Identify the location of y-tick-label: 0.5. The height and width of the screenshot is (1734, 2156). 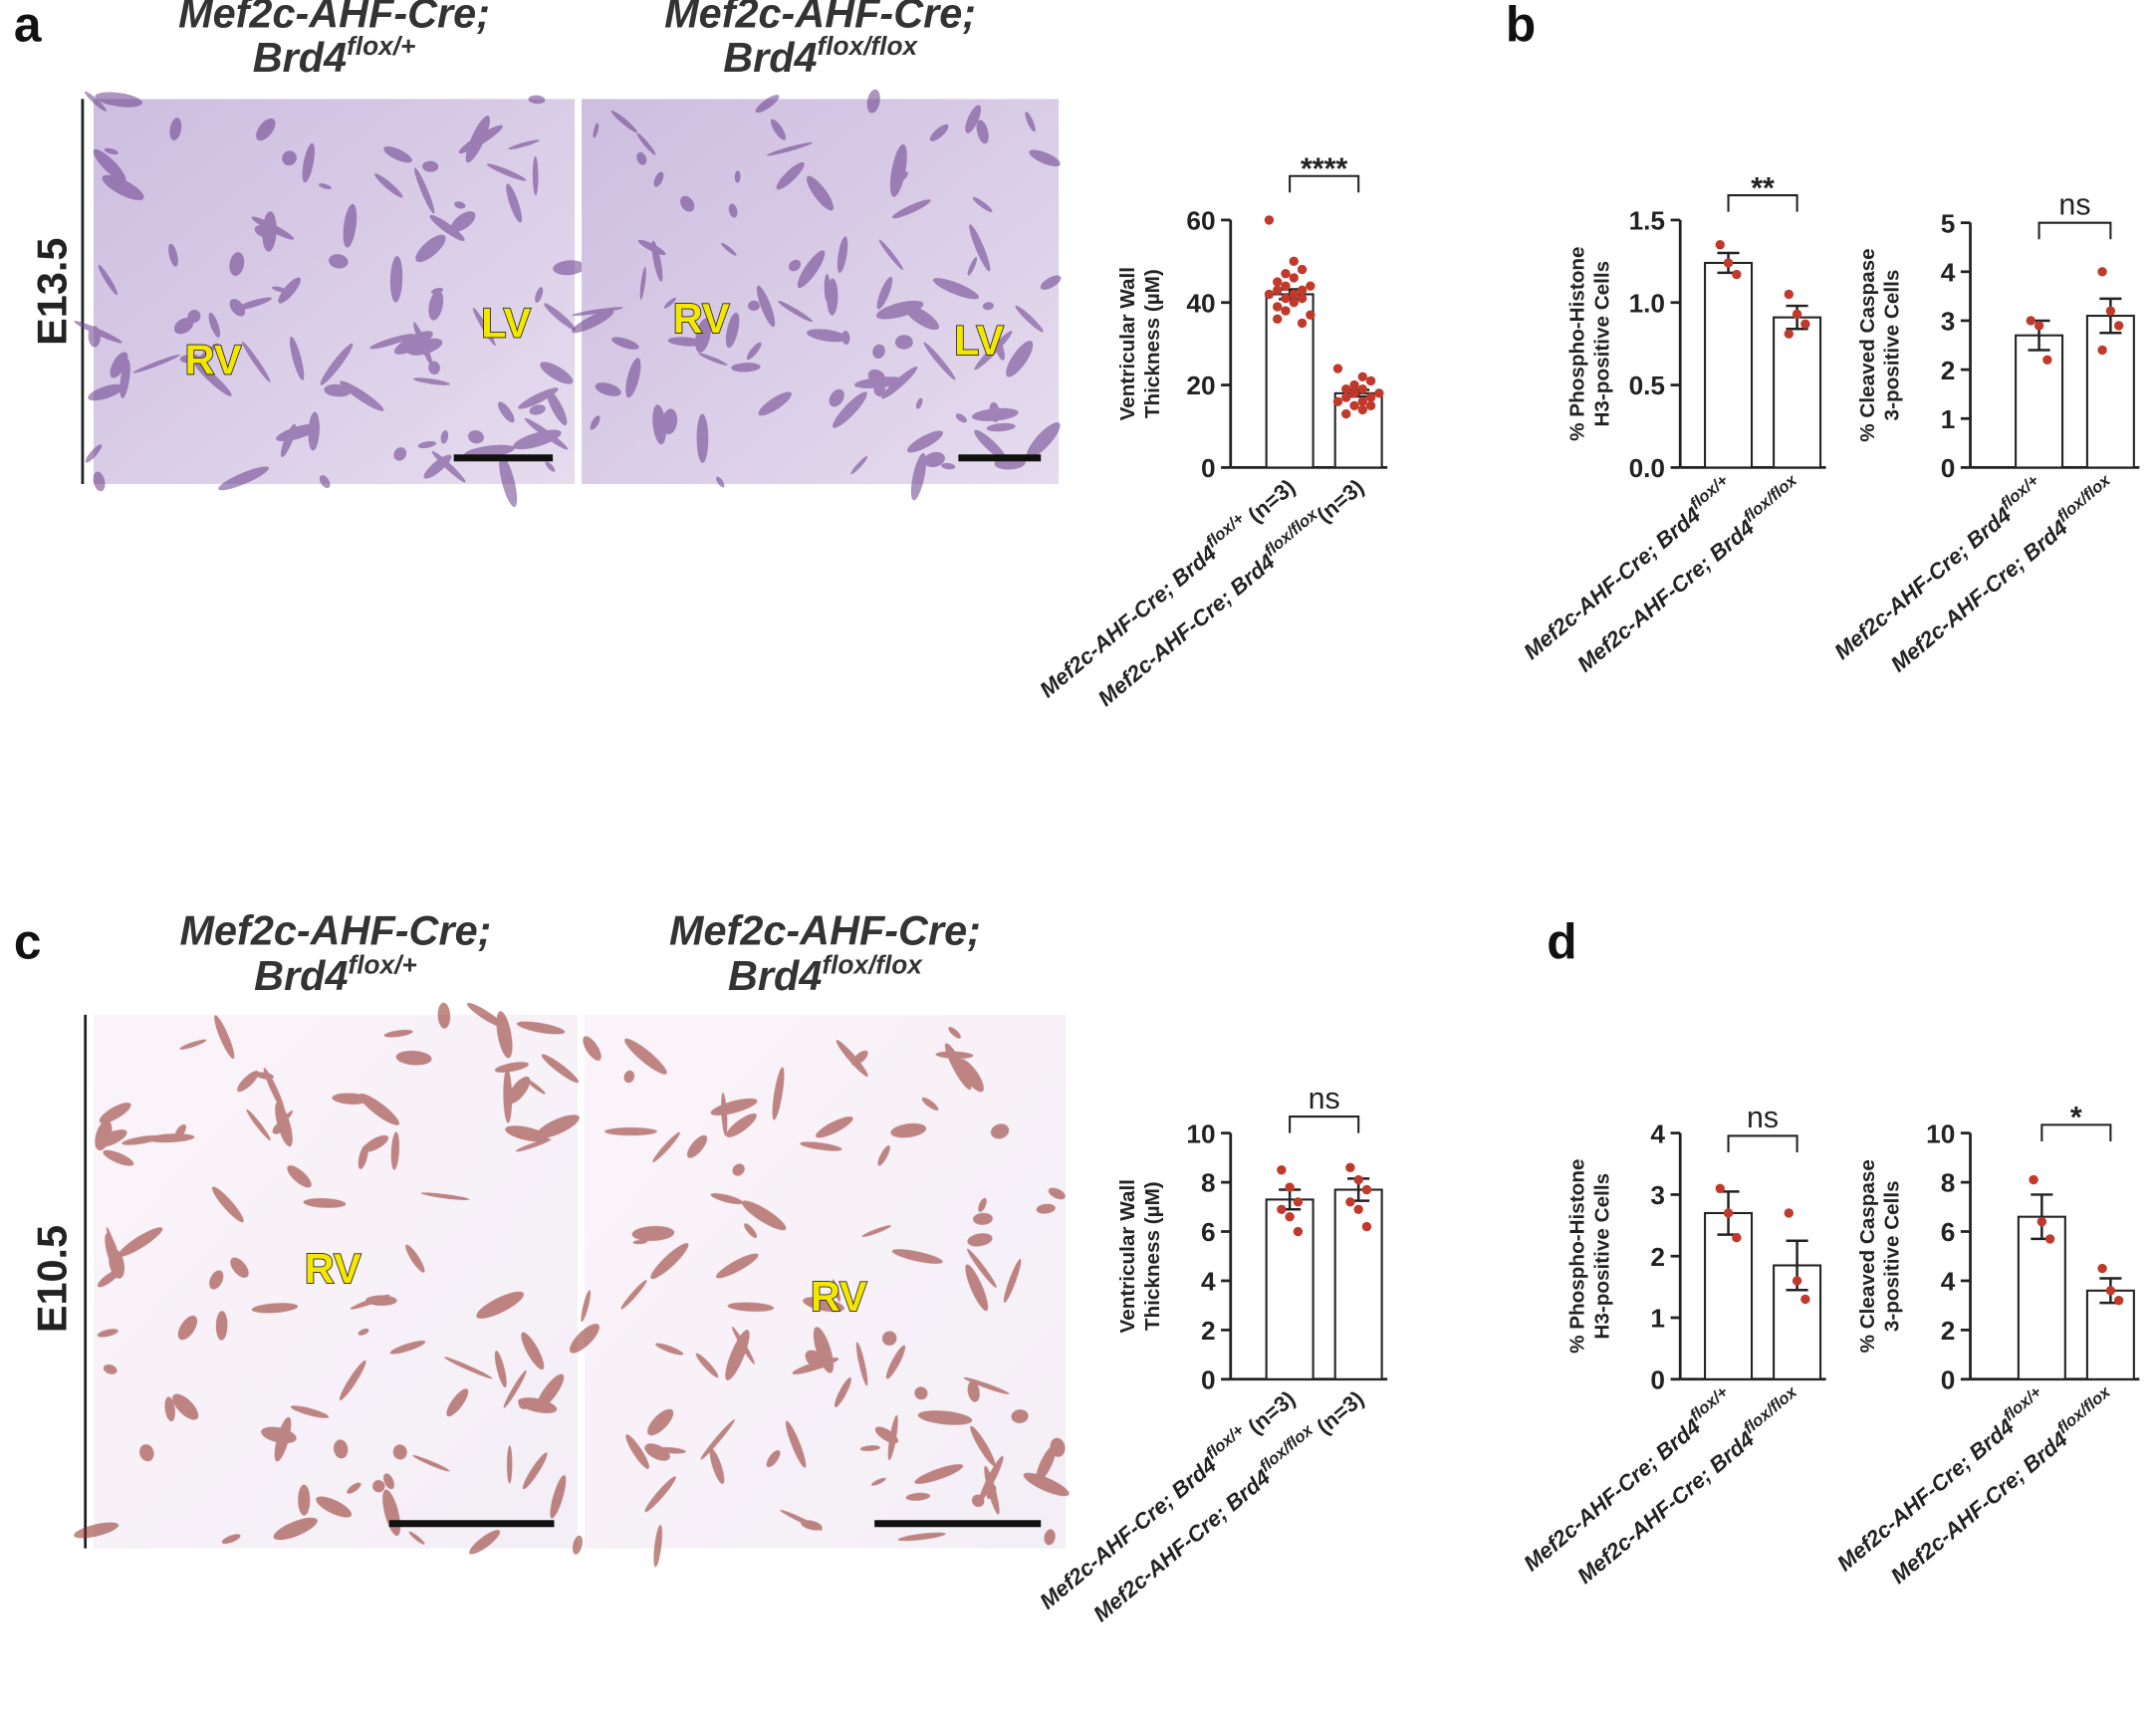
(1647, 385).